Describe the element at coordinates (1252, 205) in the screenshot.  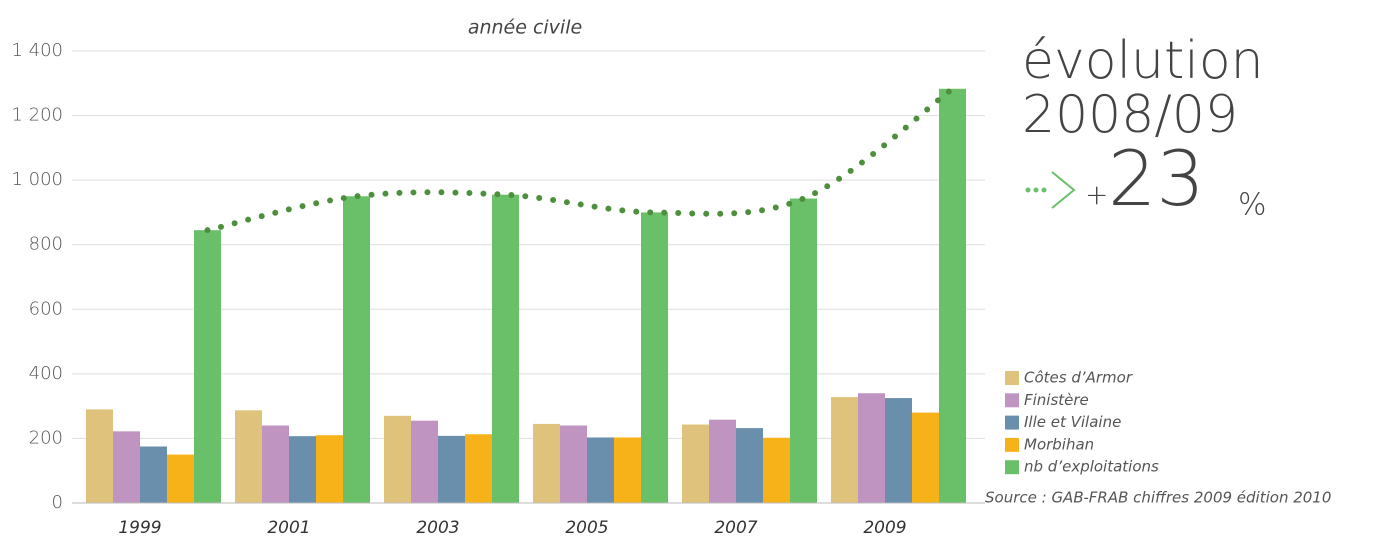
I see `annotation-unit: %` at that location.